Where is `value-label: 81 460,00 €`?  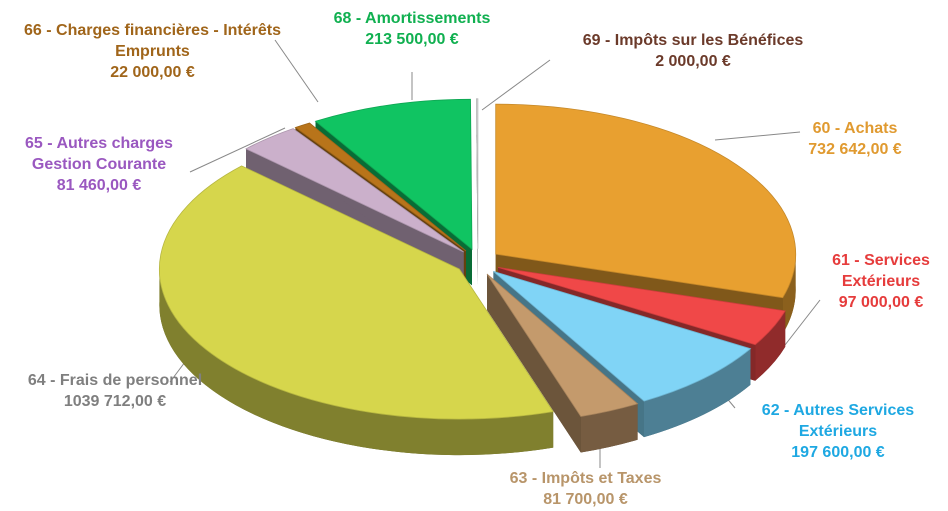
value-label: 81 460,00 € is located at coordinates (99, 185).